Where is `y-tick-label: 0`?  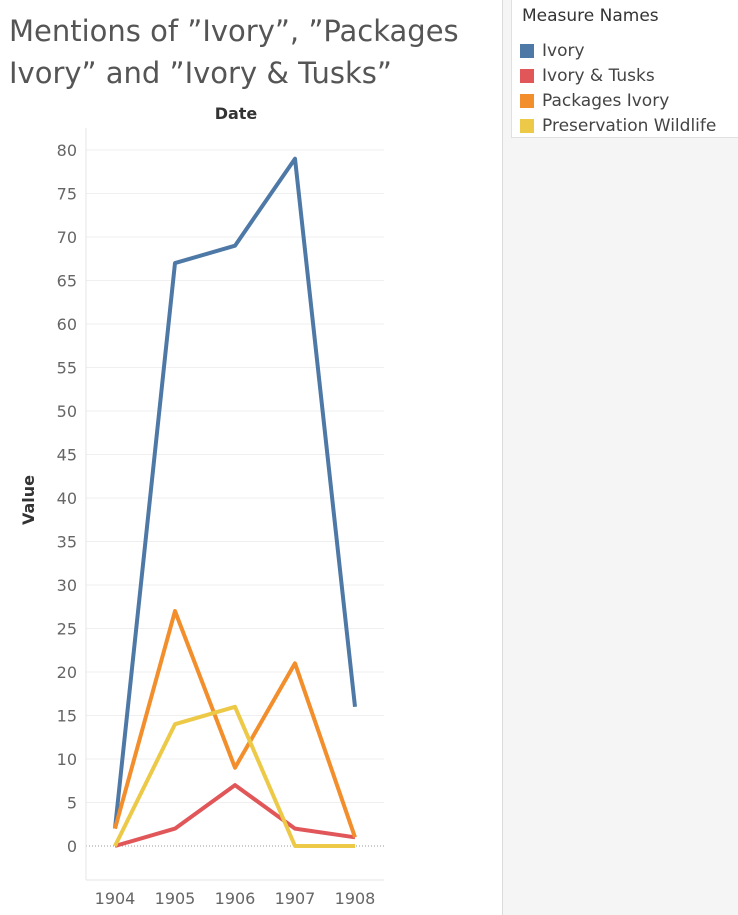
y-tick-label: 0 is located at coordinates (72, 846).